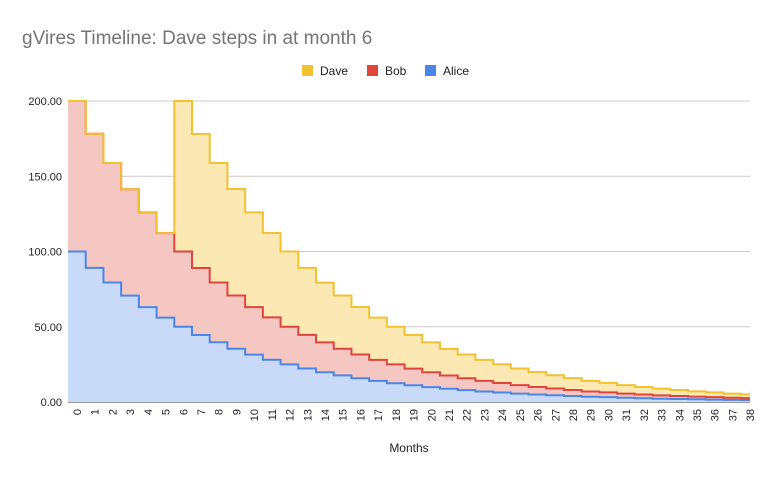 The image size is (774, 479). I want to click on x-tick-label: 6, so click(184, 412).